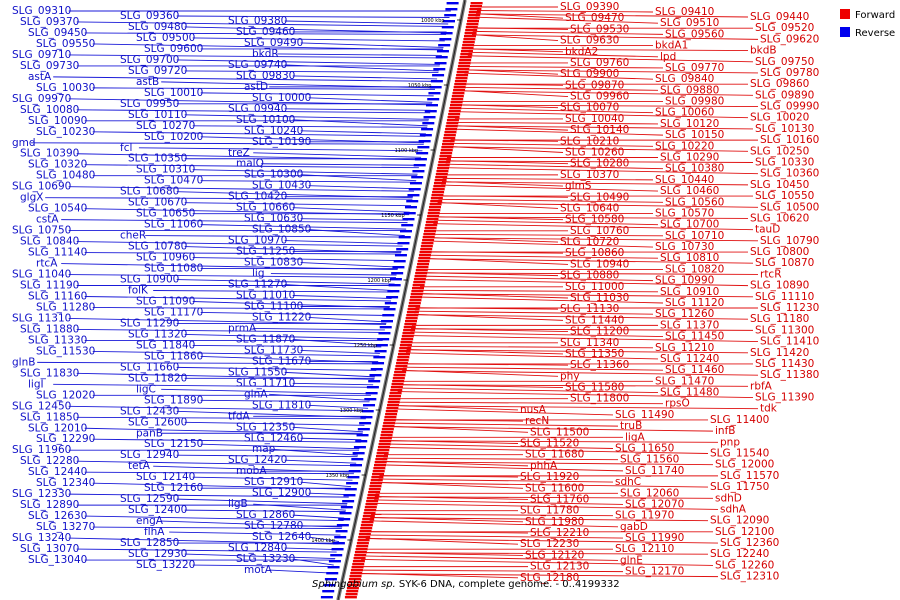 The height and width of the screenshot is (600, 900). I want to click on gene-label-forward: gabD, so click(634, 527).